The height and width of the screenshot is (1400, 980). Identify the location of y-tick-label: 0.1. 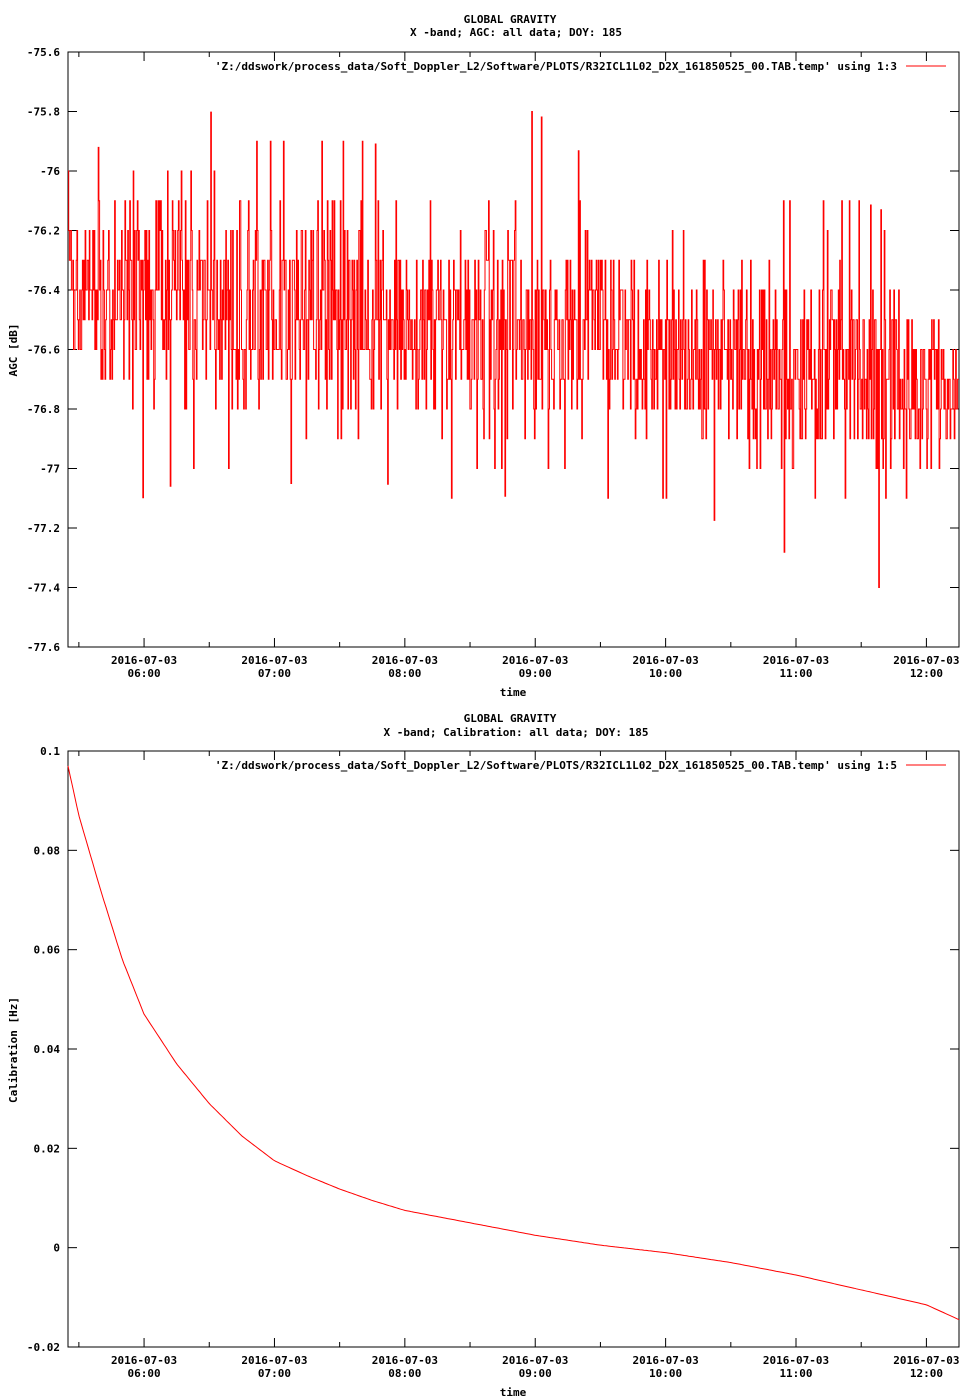
(50, 751).